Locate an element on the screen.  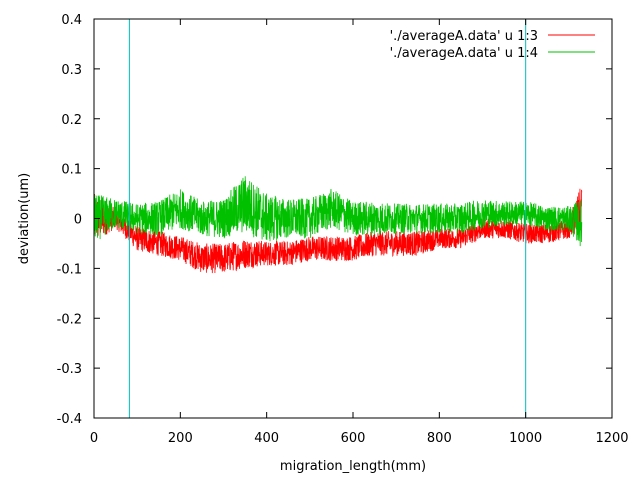
y-tick-label: 0 is located at coordinates (78, 220).